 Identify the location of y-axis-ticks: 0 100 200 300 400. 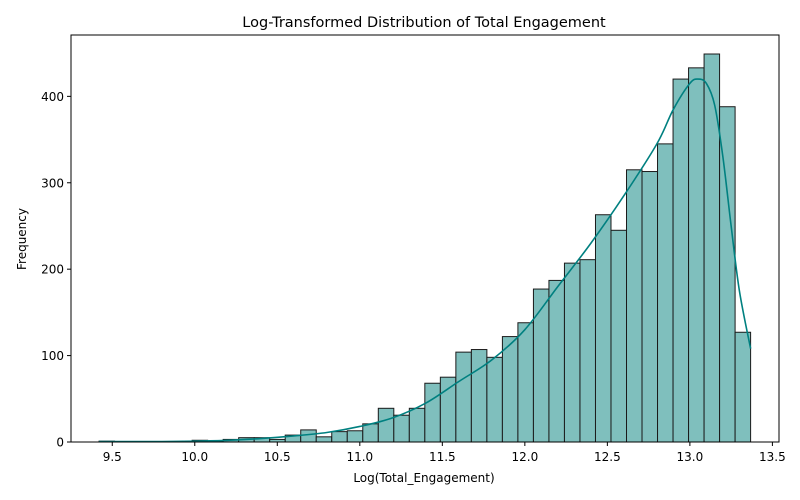
(56, 270).